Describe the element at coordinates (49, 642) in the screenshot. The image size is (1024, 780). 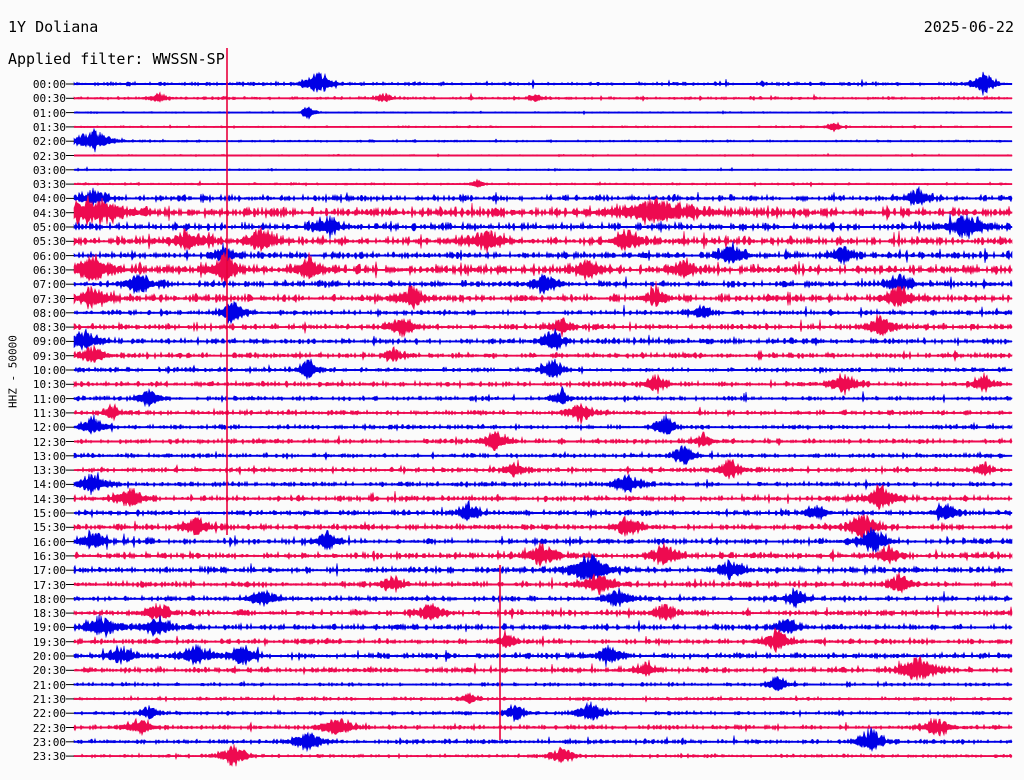
I see `time-label-1930: 19:30` at that location.